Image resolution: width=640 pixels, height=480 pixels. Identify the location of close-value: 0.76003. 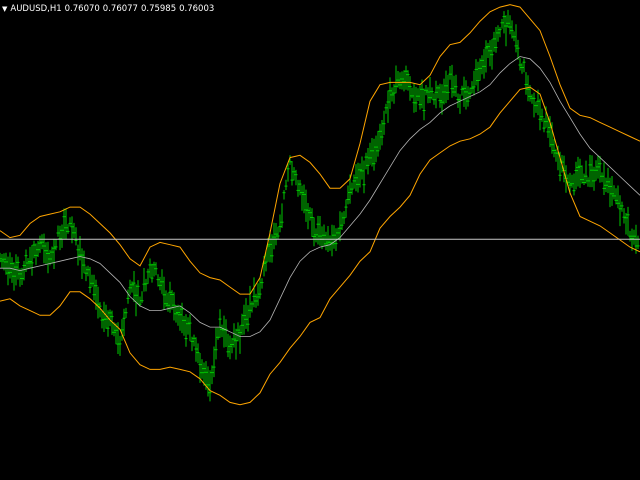
(197, 9).